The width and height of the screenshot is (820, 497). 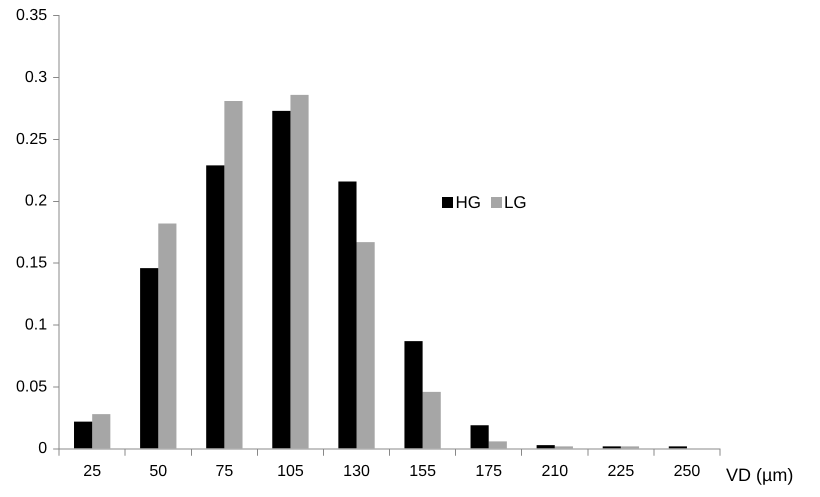 I want to click on y-tick-label: 0, so click(x=43, y=449).